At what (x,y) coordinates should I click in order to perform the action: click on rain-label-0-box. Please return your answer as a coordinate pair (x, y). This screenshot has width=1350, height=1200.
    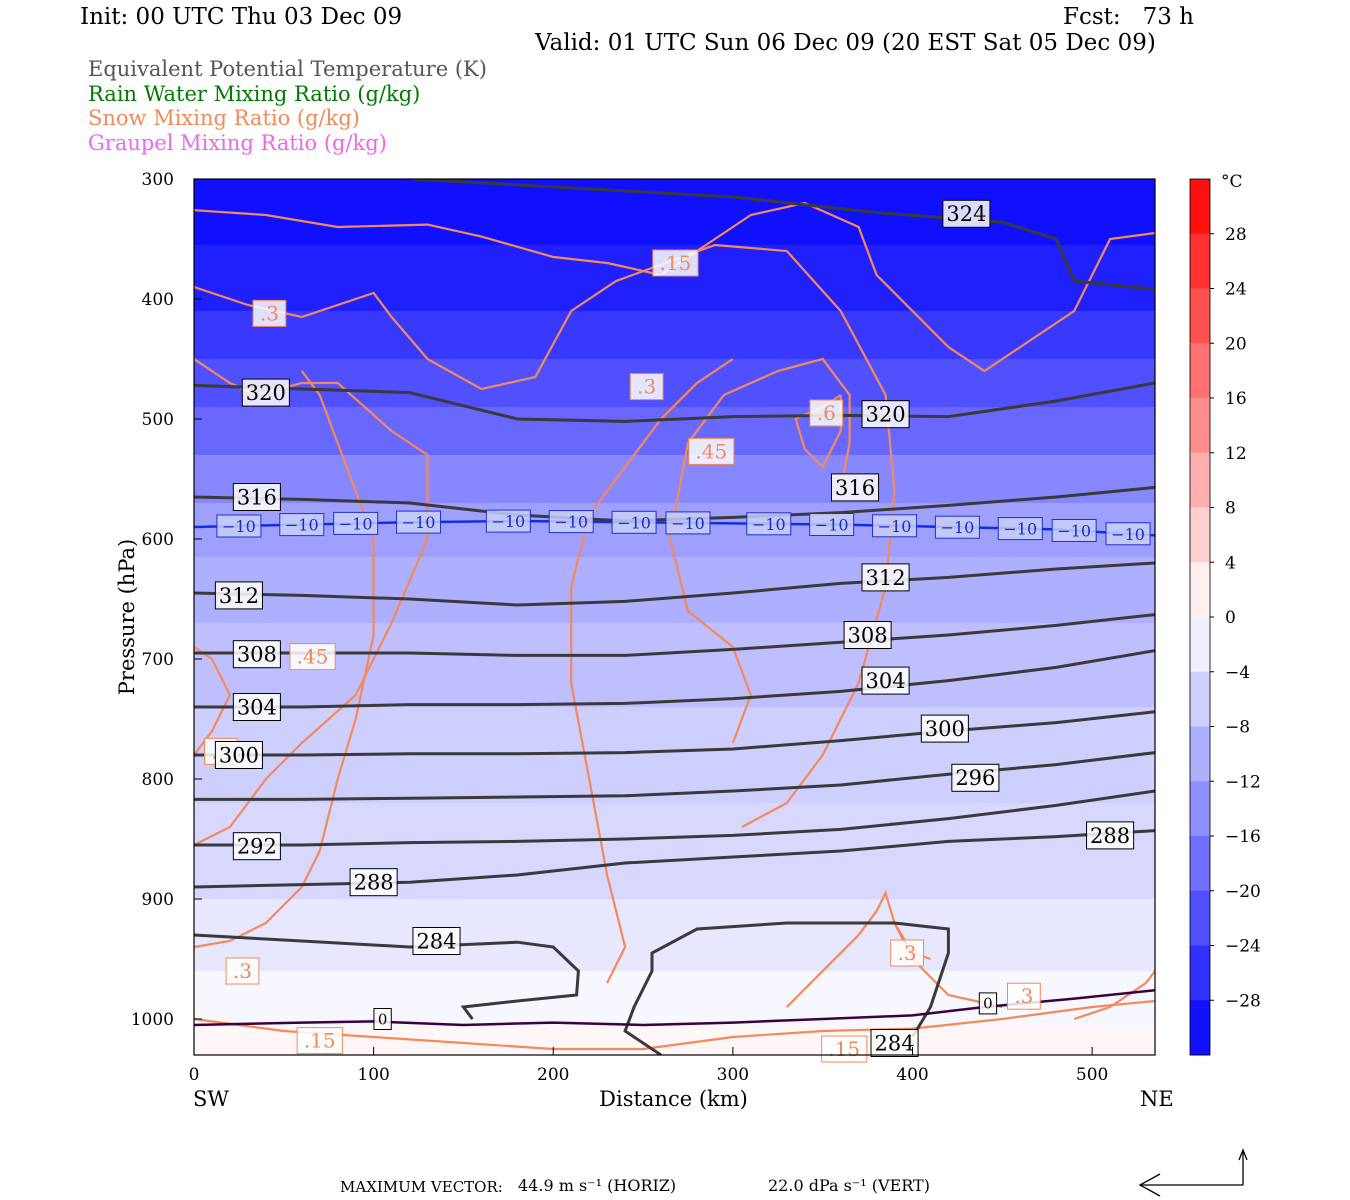
    Looking at the image, I should click on (382, 1019).